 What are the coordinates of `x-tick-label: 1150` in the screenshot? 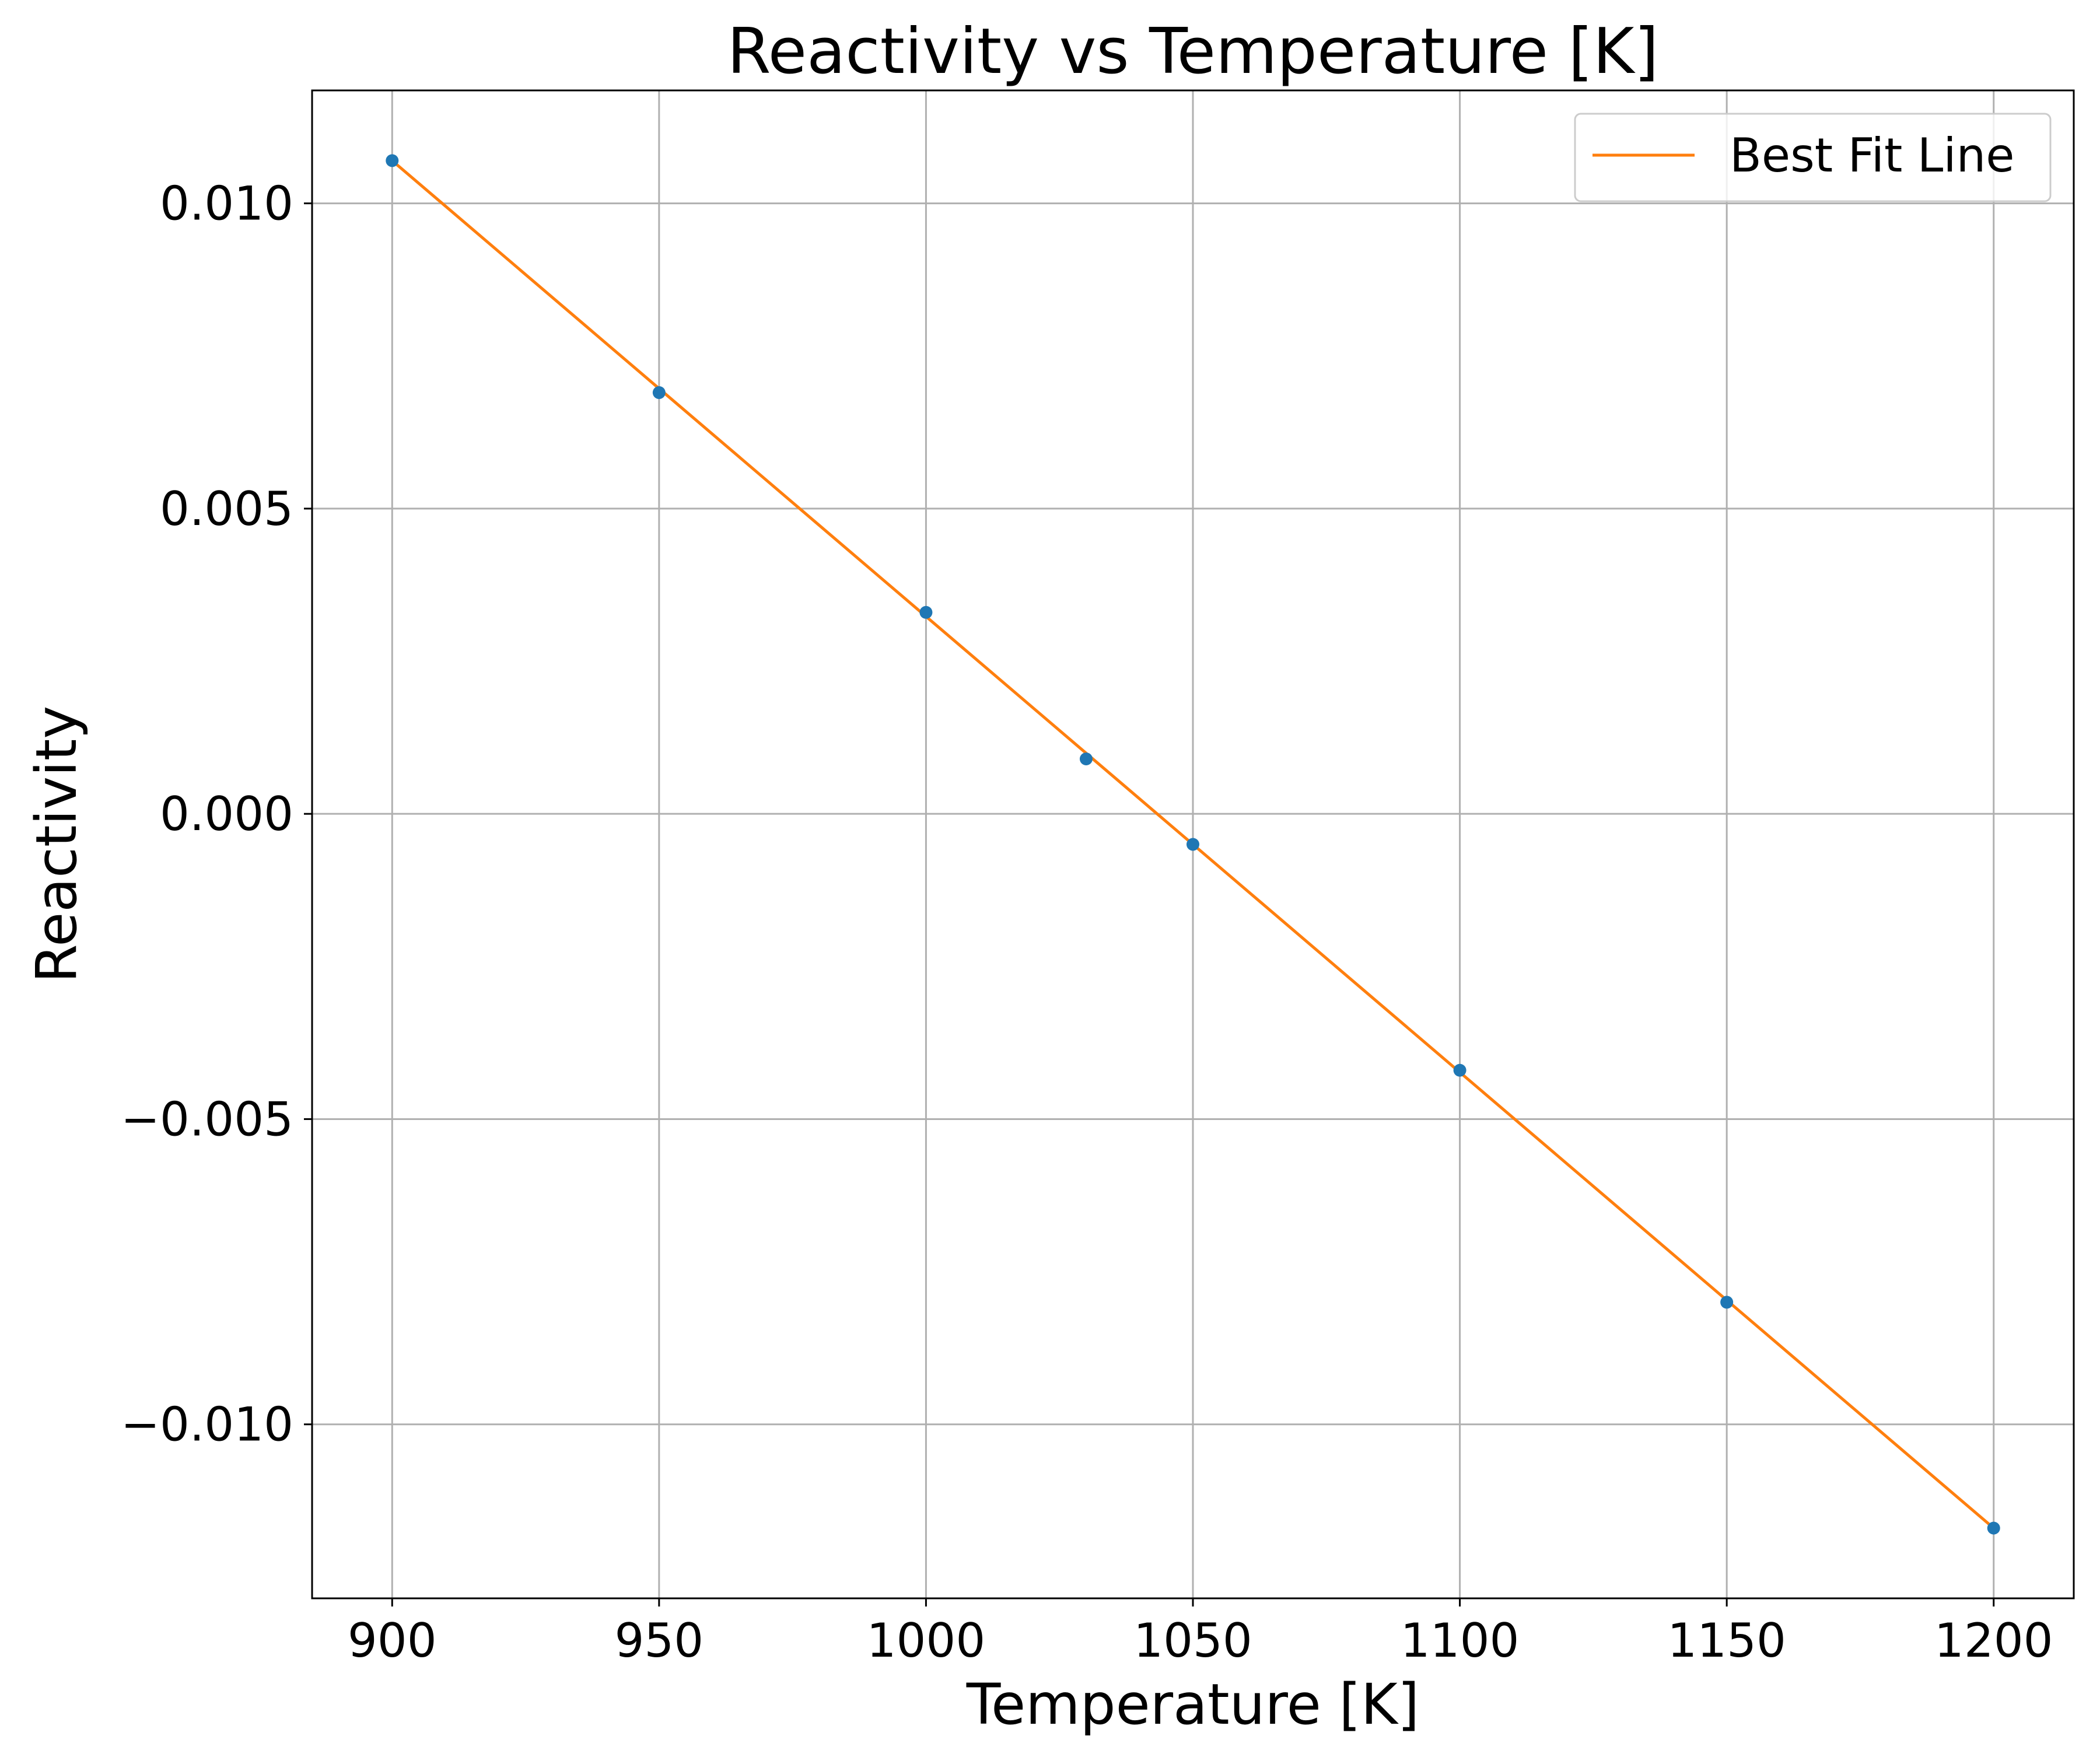 It's located at (1726, 1641).